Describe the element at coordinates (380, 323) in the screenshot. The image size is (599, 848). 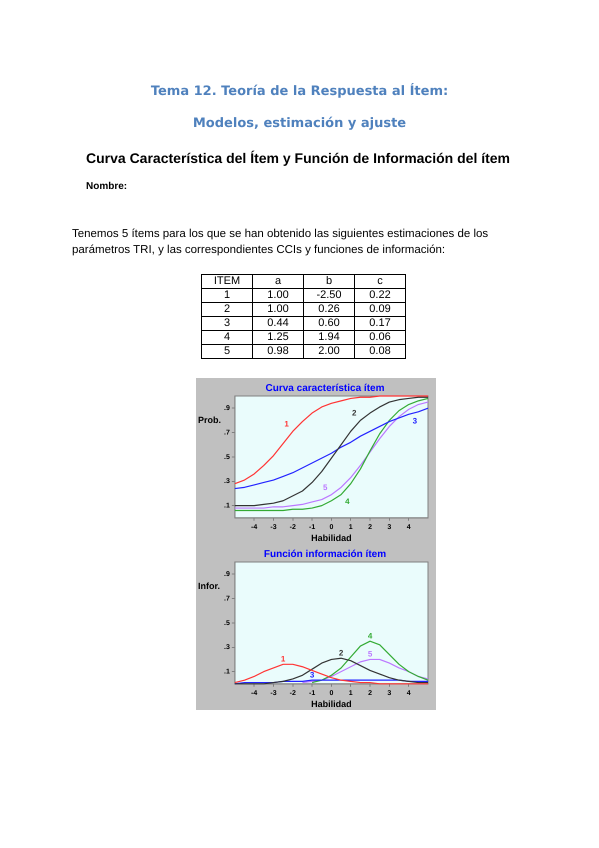
I see `text: 0.17` at that location.